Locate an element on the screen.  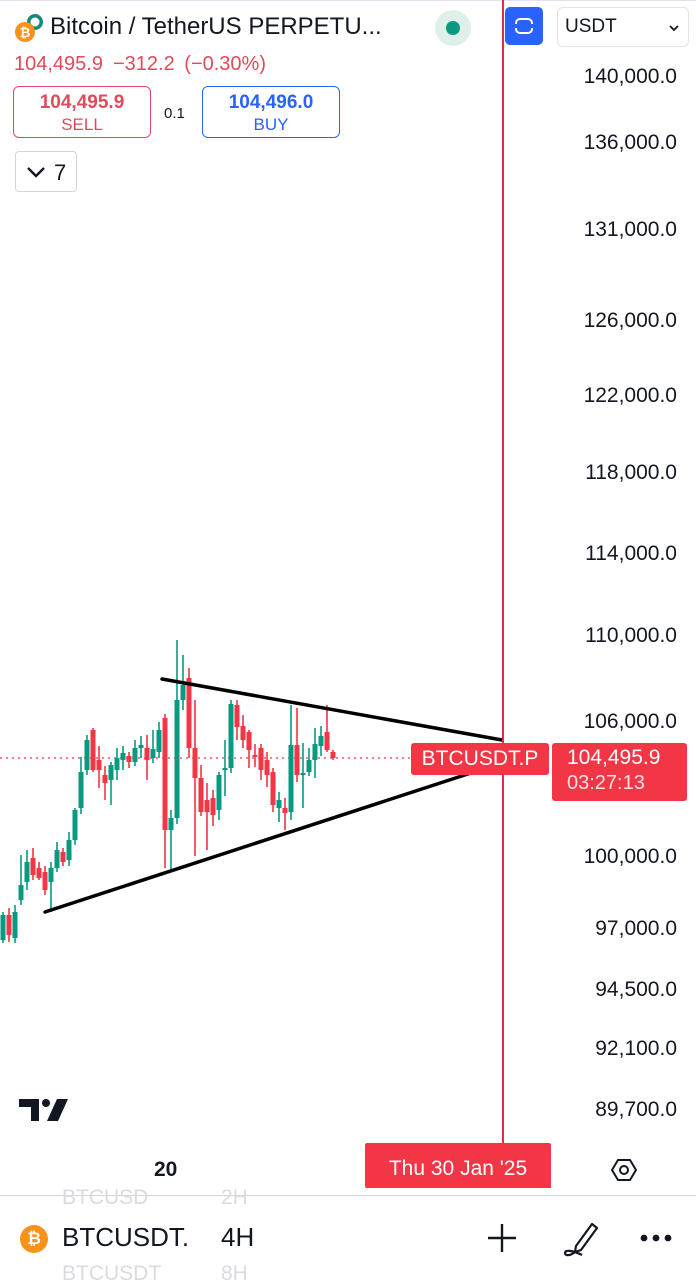
price-axis-label: 89,700.0 is located at coordinates (636, 1109).